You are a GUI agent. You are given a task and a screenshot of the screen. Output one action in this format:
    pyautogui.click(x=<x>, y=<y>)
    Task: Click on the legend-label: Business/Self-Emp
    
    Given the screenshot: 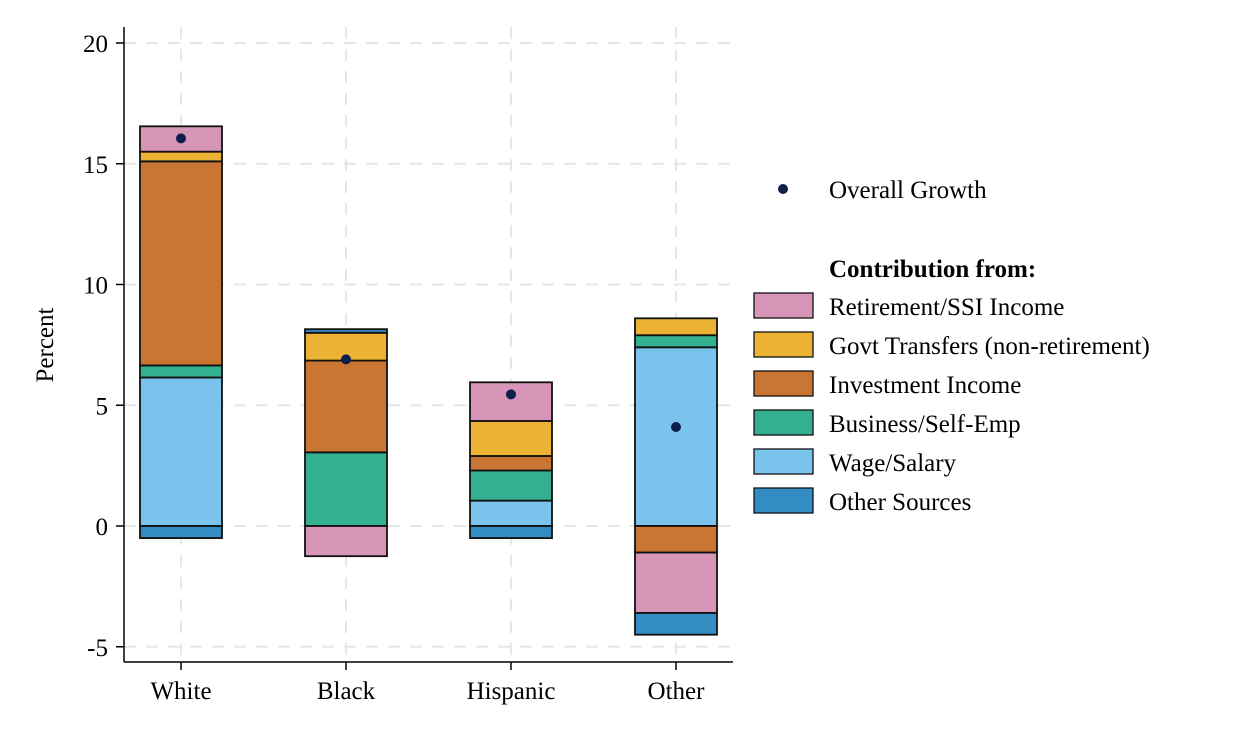 What is the action you would take?
    pyautogui.click(x=925, y=424)
    